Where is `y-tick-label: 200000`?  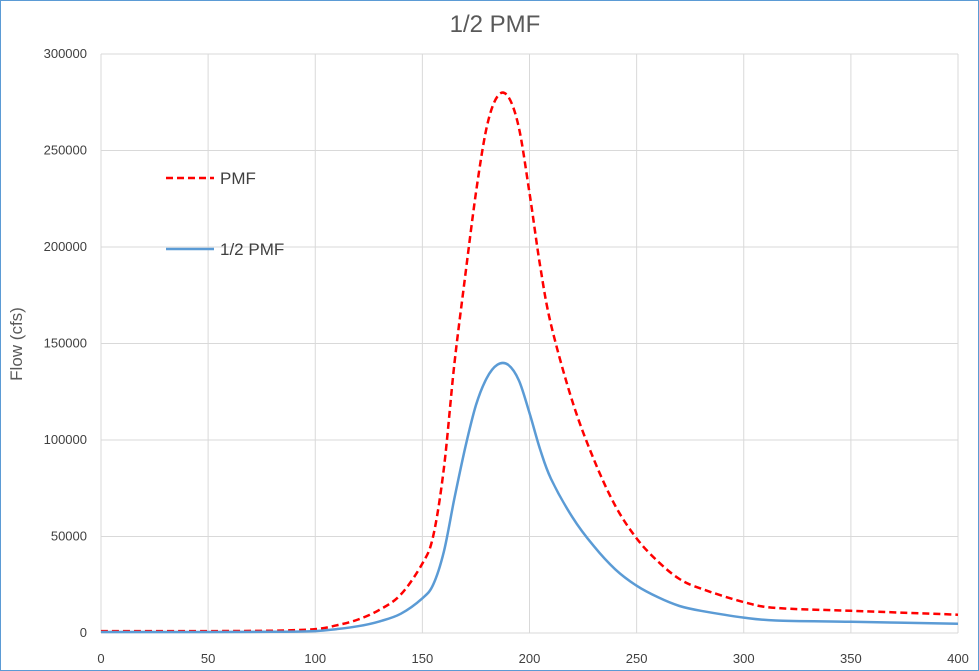
y-tick-label: 200000 is located at coordinates (65, 246).